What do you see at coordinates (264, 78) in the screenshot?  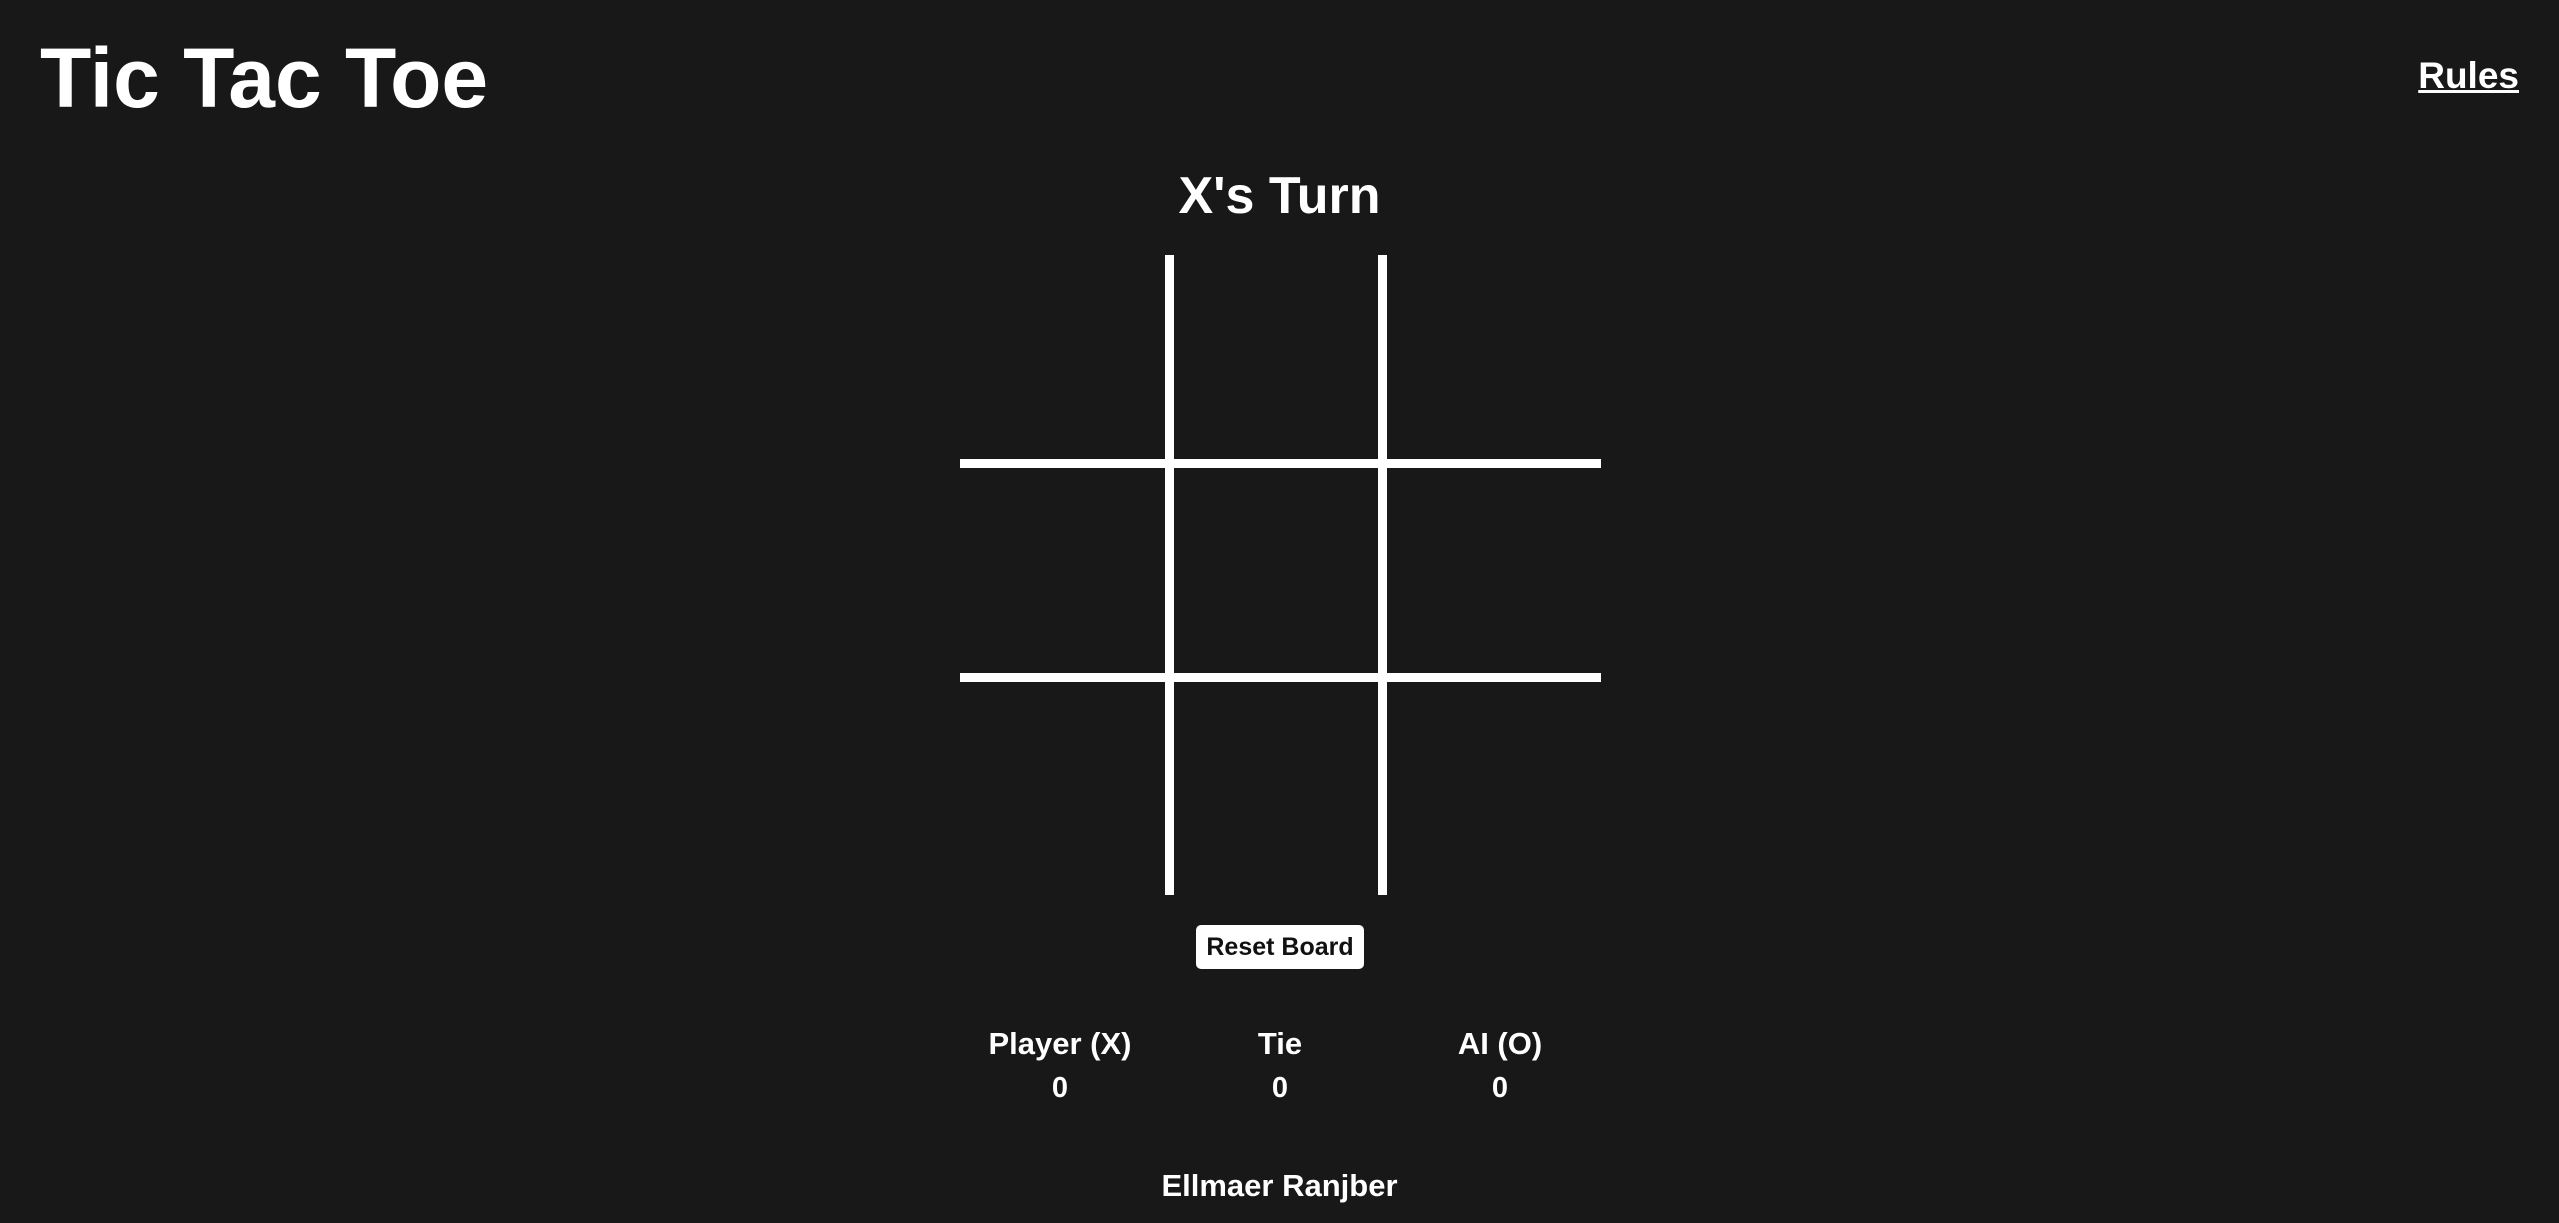 I see `app-title: Tic Tac Toe` at bounding box center [264, 78].